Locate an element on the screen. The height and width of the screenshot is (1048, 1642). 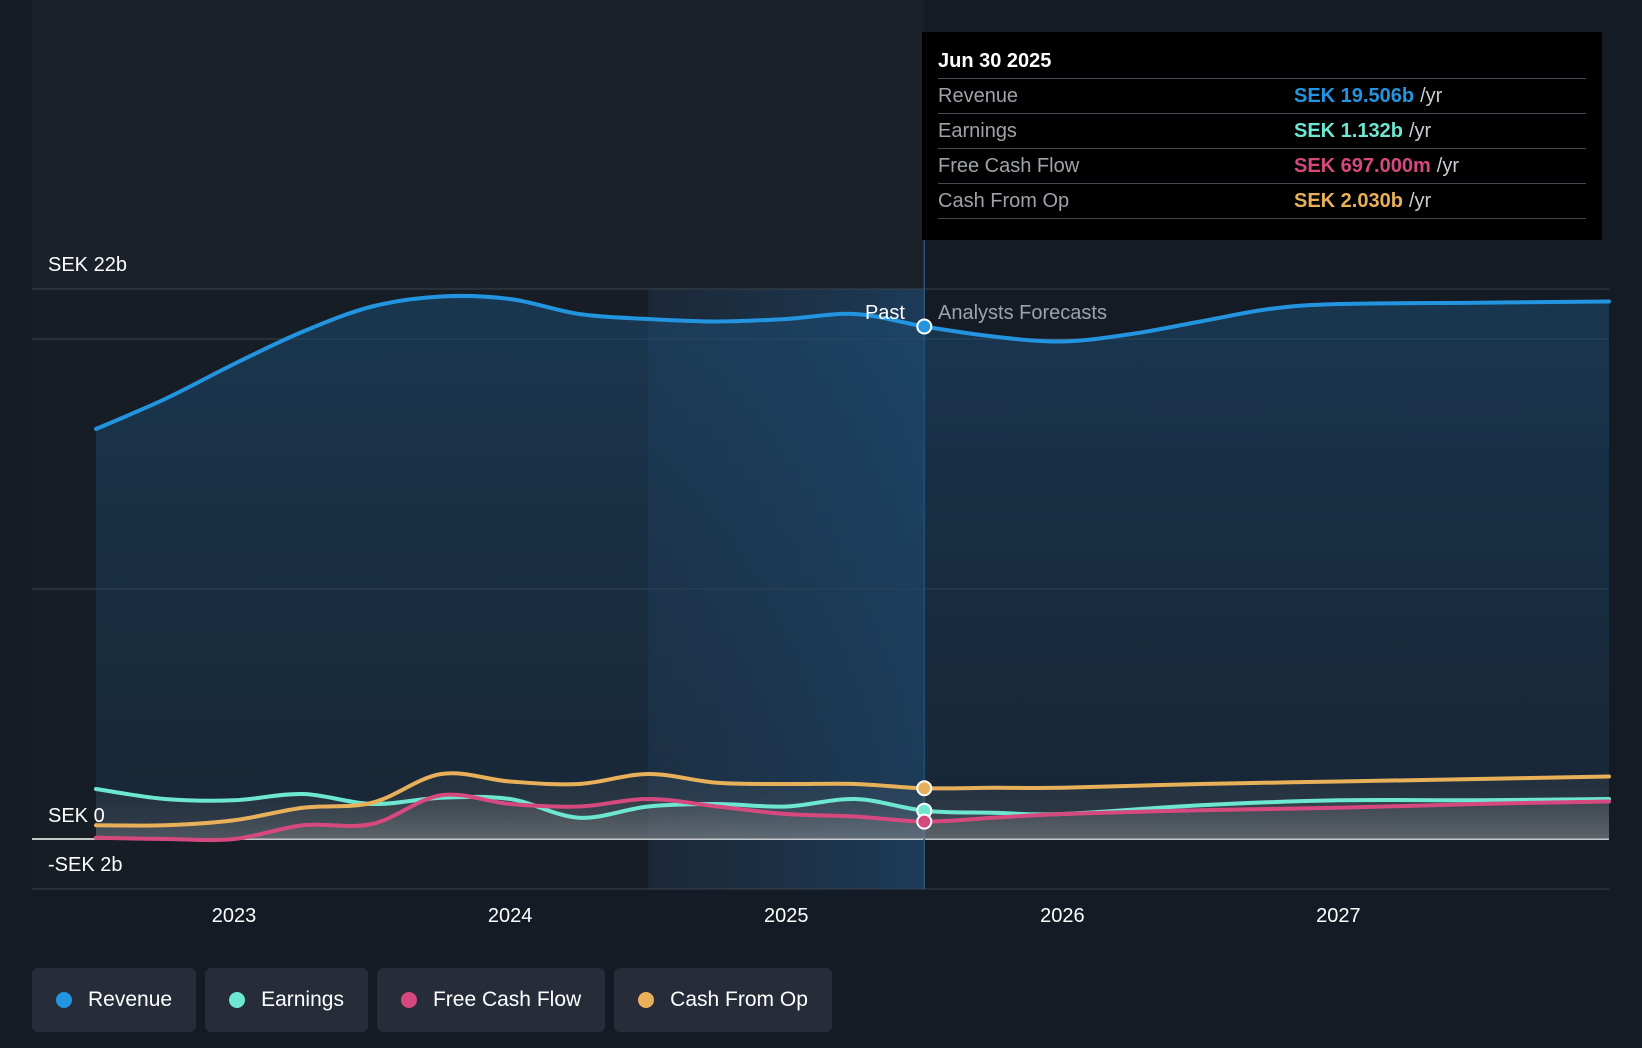
legend-item-earnings: Earnings is located at coordinates (286, 1000).